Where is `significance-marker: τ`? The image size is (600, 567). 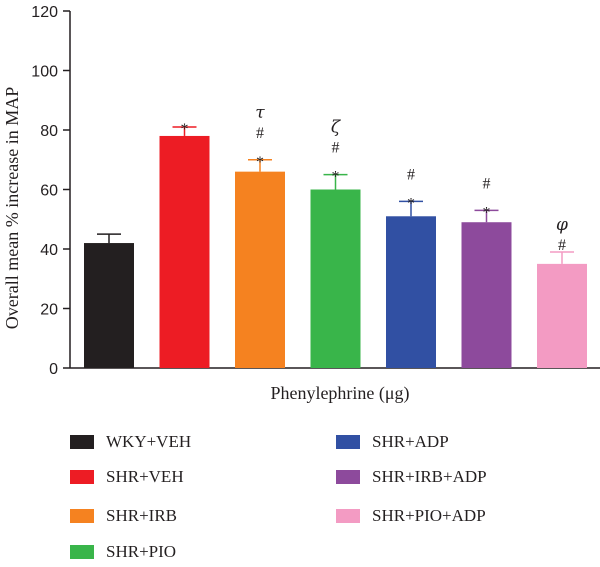 significance-marker: τ is located at coordinates (260, 113).